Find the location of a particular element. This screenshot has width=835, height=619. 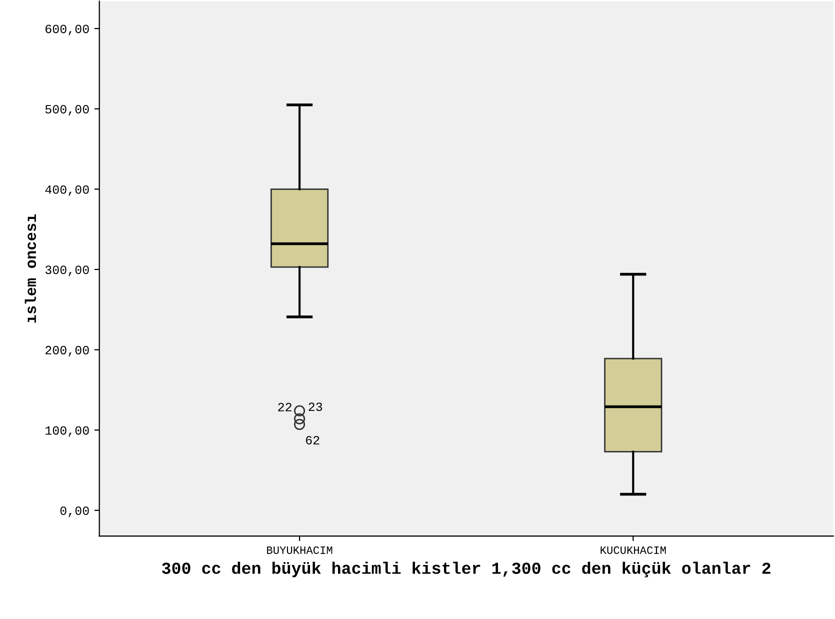

annotation: 62 is located at coordinates (313, 440).